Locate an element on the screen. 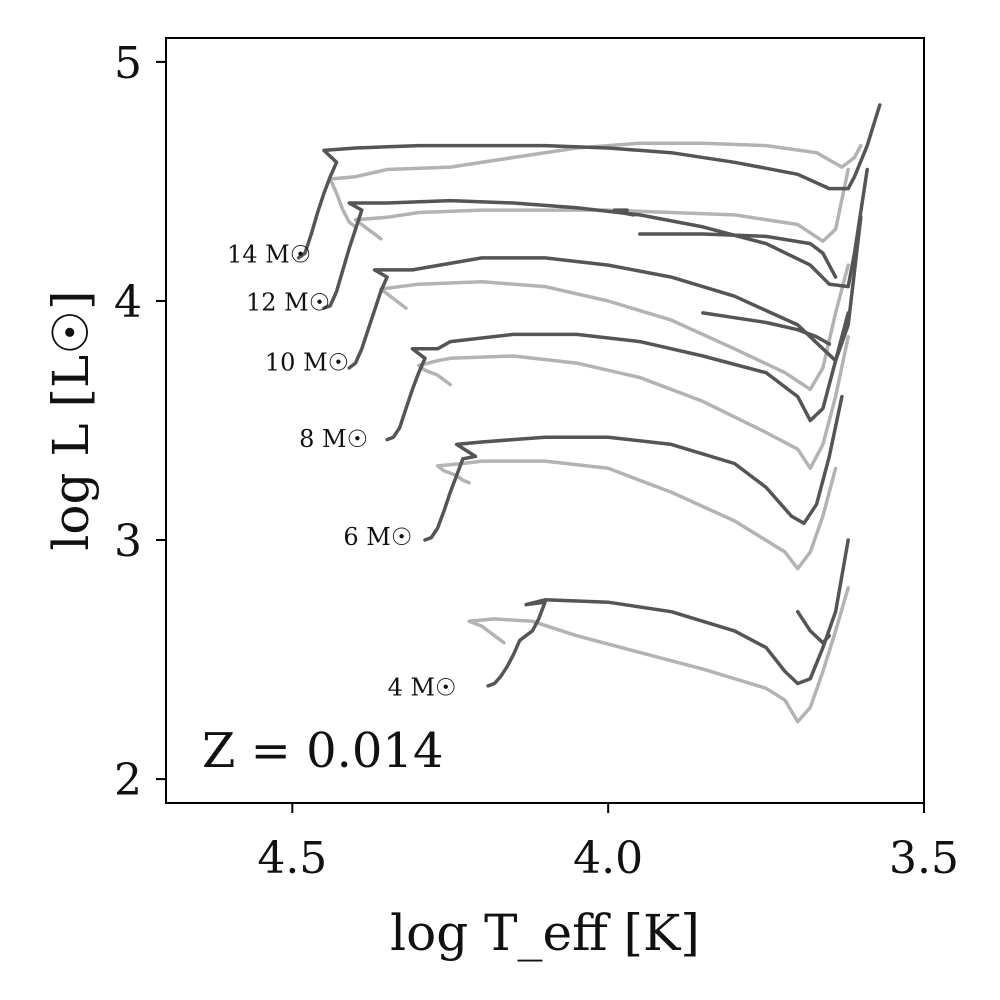  y-tick-label-3: 5 is located at coordinates (128, 63).